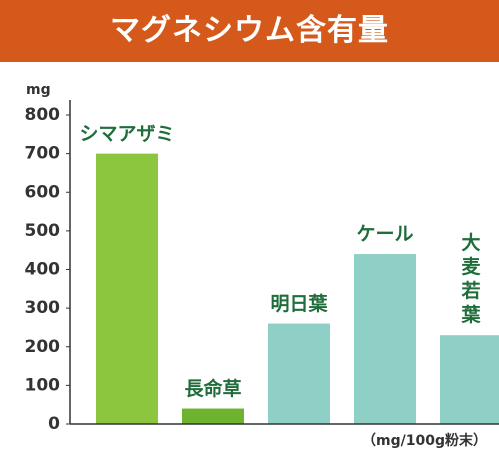  What do you see at coordinates (471, 279) in the screenshot?
I see `category-label: 大麦 若葉` at bounding box center [471, 279].